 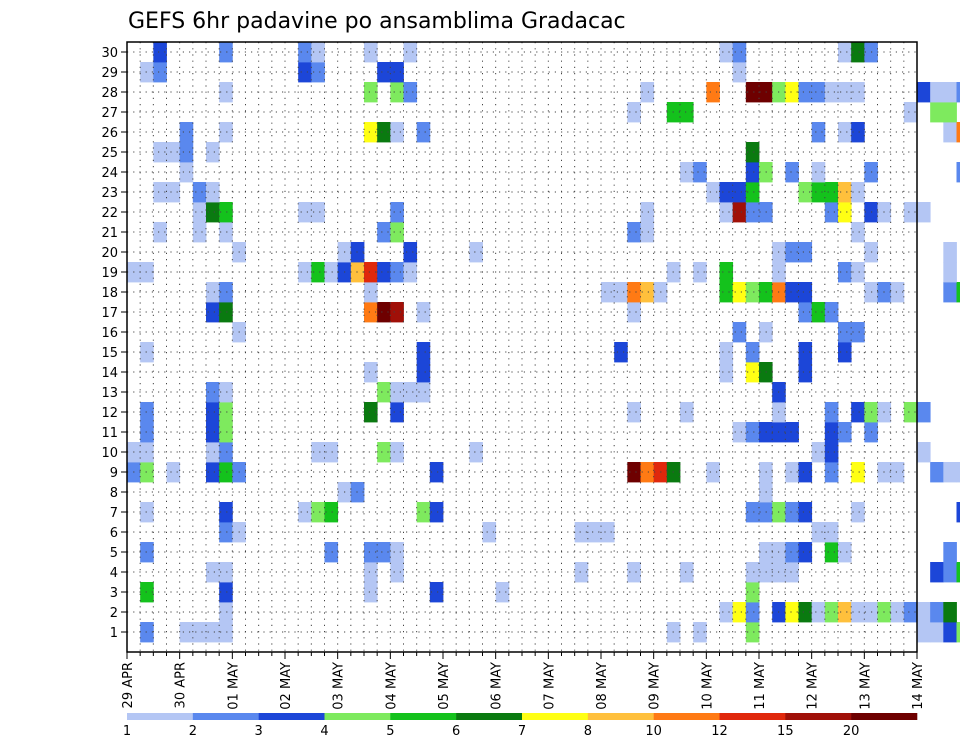 I want to click on colorbar-label: 12, so click(x=719, y=731).